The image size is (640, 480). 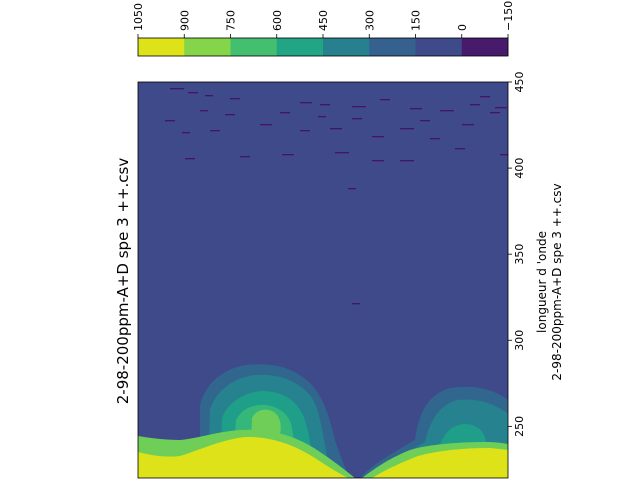 I want to click on y-axis: 250 300 350 400 450, so click(x=517, y=254).